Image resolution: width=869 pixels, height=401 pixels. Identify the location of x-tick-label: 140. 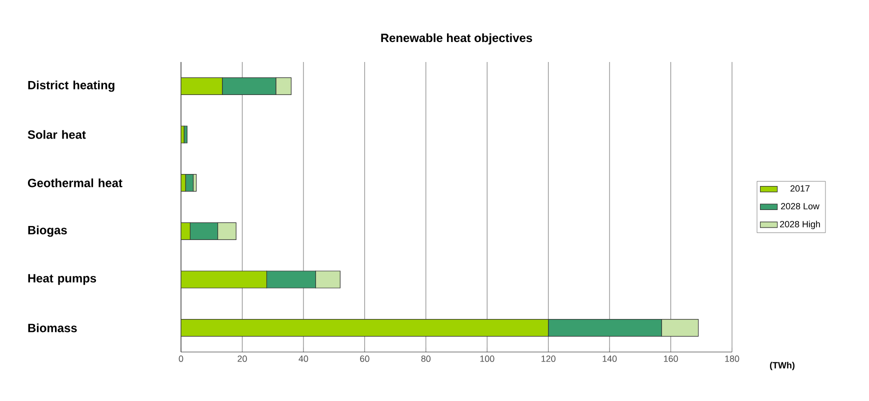
(609, 359).